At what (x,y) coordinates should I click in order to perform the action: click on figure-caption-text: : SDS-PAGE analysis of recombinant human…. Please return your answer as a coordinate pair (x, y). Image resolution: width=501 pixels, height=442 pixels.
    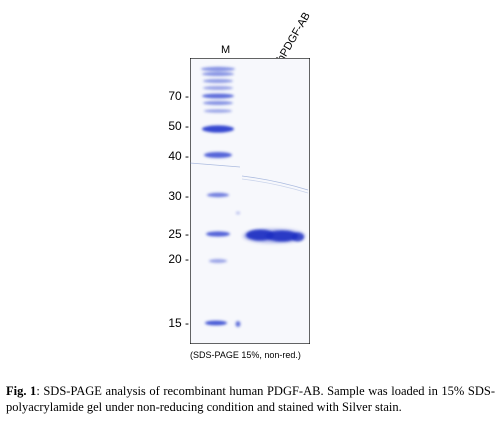
    Looking at the image, I should click on (250, 399).